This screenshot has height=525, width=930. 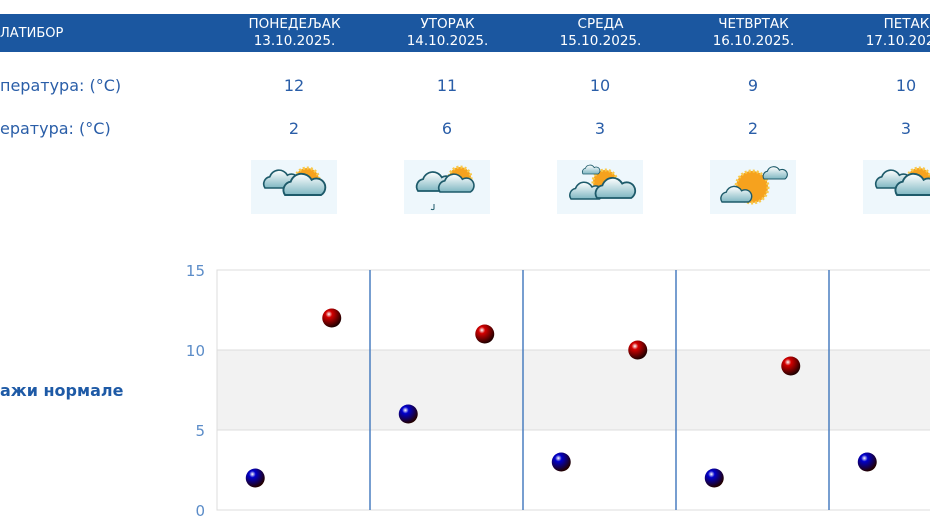 I want to click on max-temp-label: пература: (°C), so click(x=61, y=85).